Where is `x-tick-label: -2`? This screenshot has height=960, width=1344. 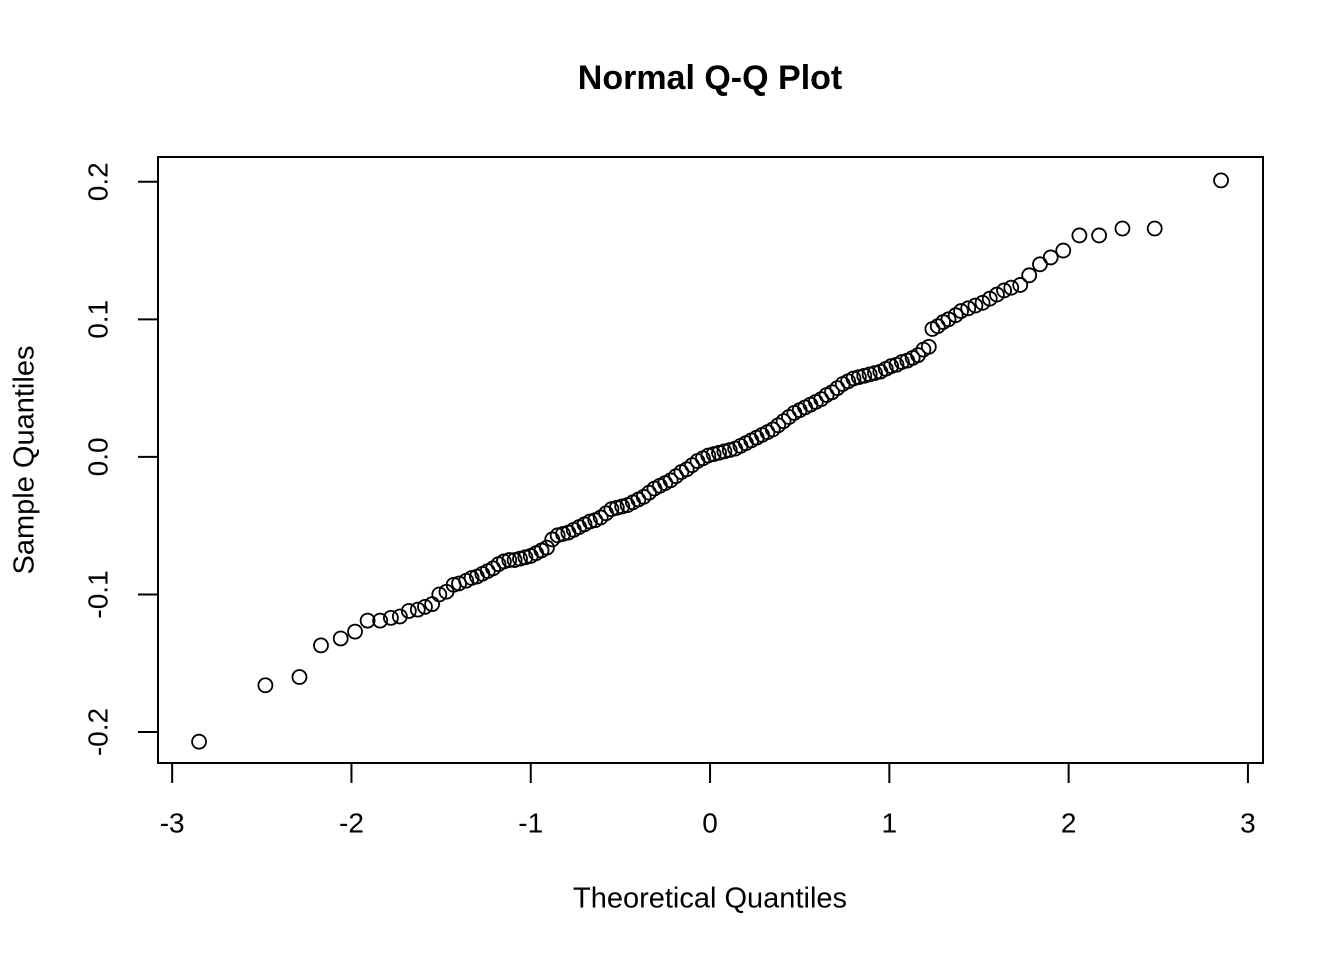 x-tick-label: -2 is located at coordinates (351, 822).